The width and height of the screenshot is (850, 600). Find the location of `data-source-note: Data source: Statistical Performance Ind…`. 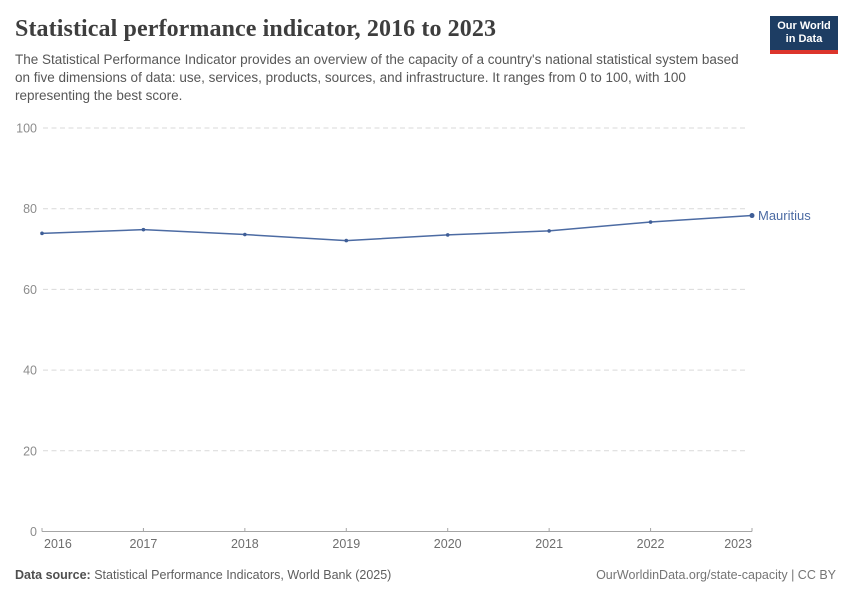

data-source-note: Data source: Statistical Performance Ind… is located at coordinates (203, 575).